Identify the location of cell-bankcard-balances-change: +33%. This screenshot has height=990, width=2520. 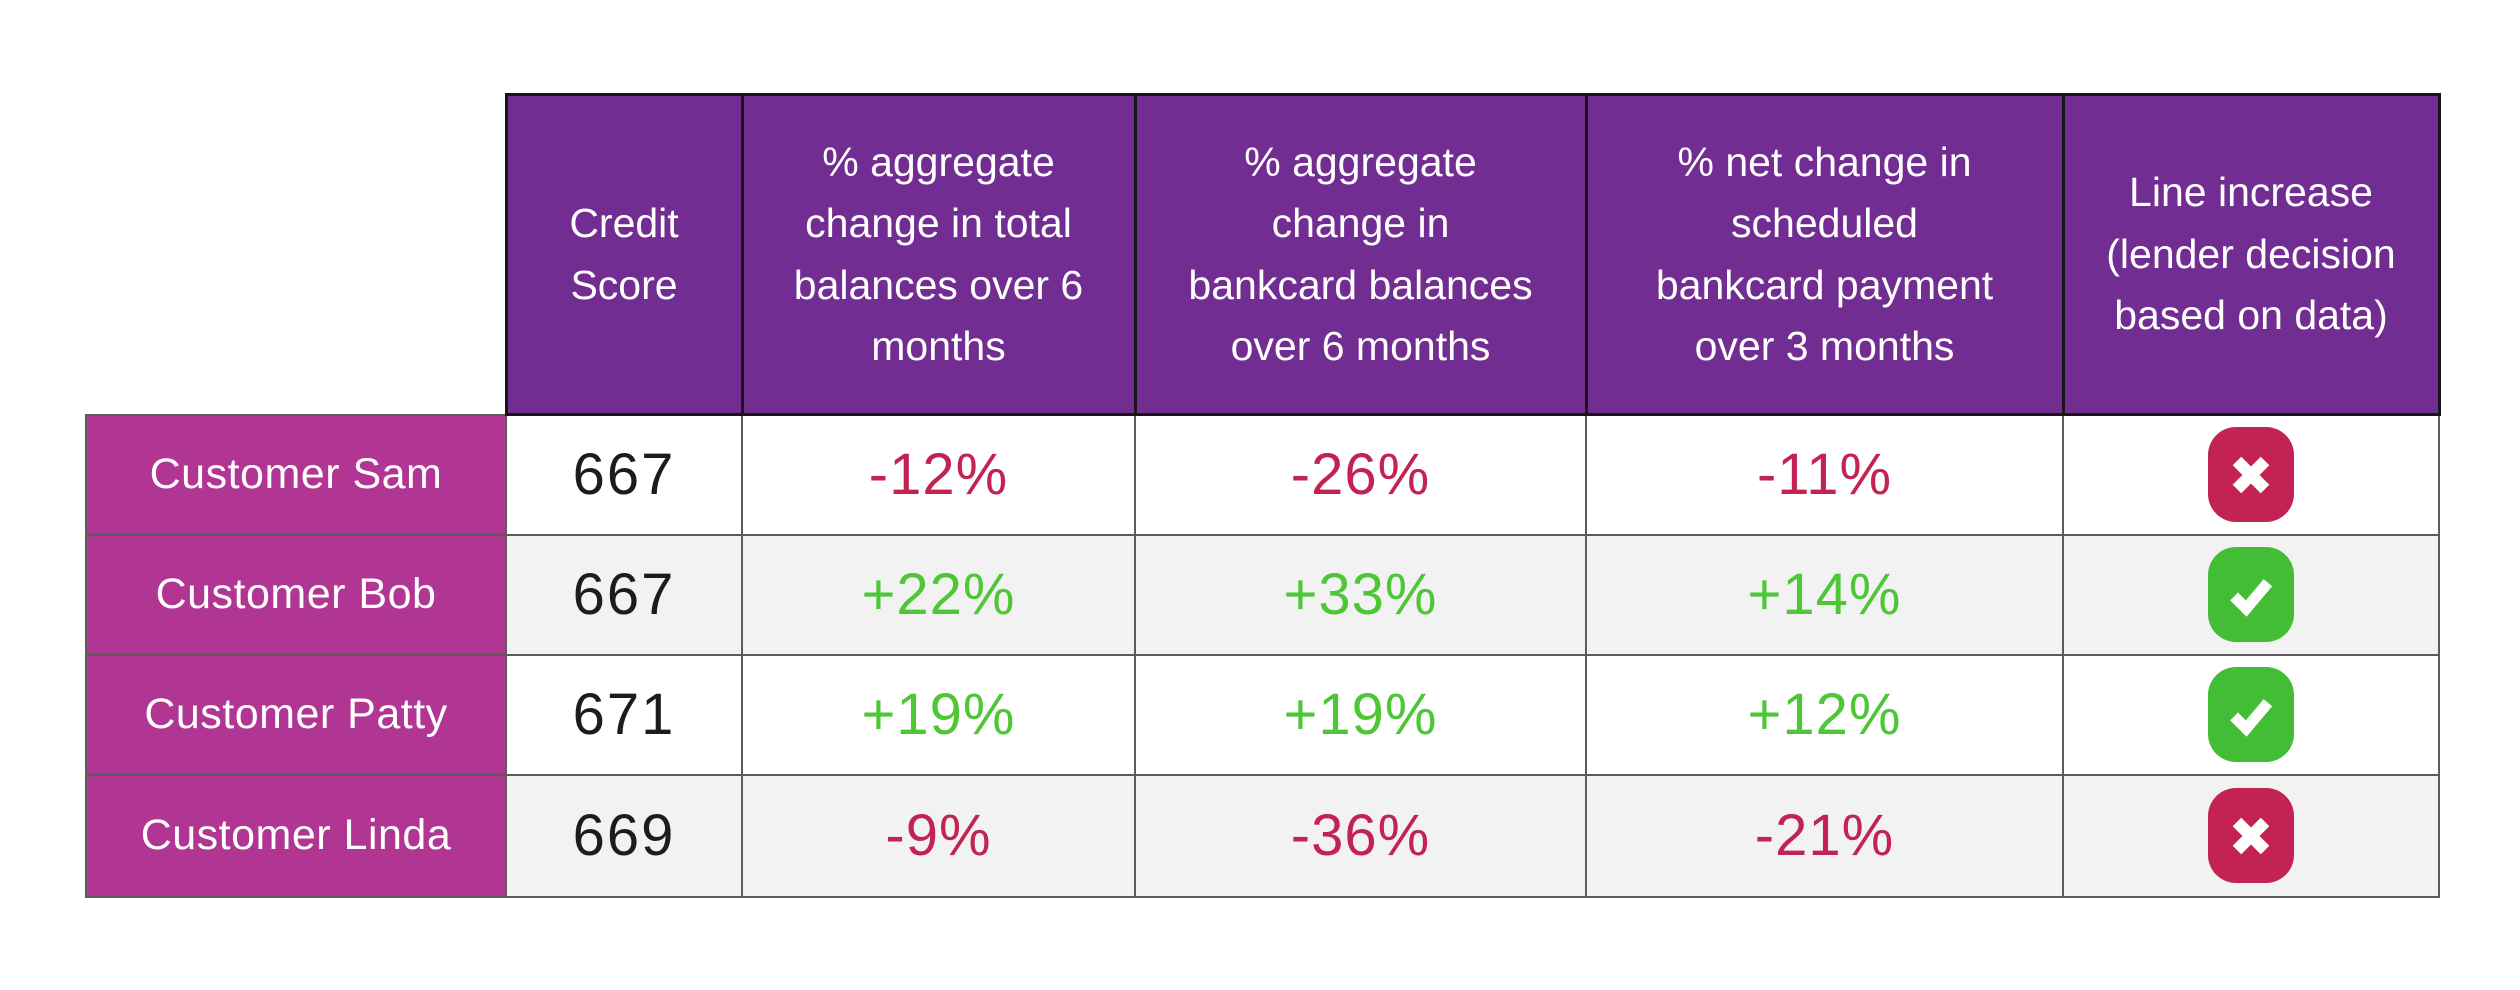
(1360, 594).